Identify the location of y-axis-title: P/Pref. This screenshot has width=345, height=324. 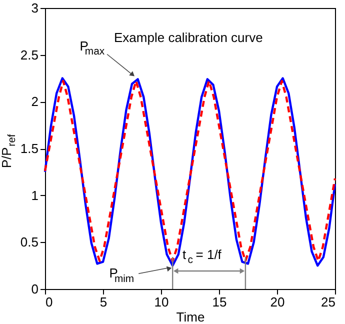
(9, 151).